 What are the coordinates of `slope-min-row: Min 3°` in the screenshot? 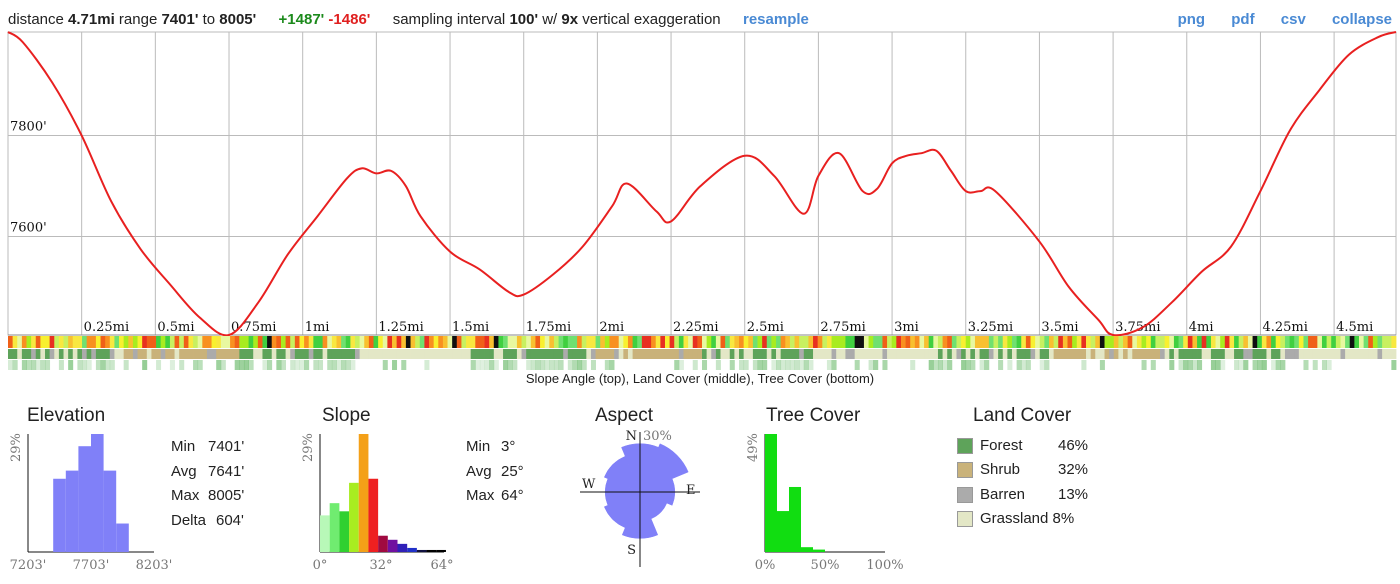 It's located at (495, 447).